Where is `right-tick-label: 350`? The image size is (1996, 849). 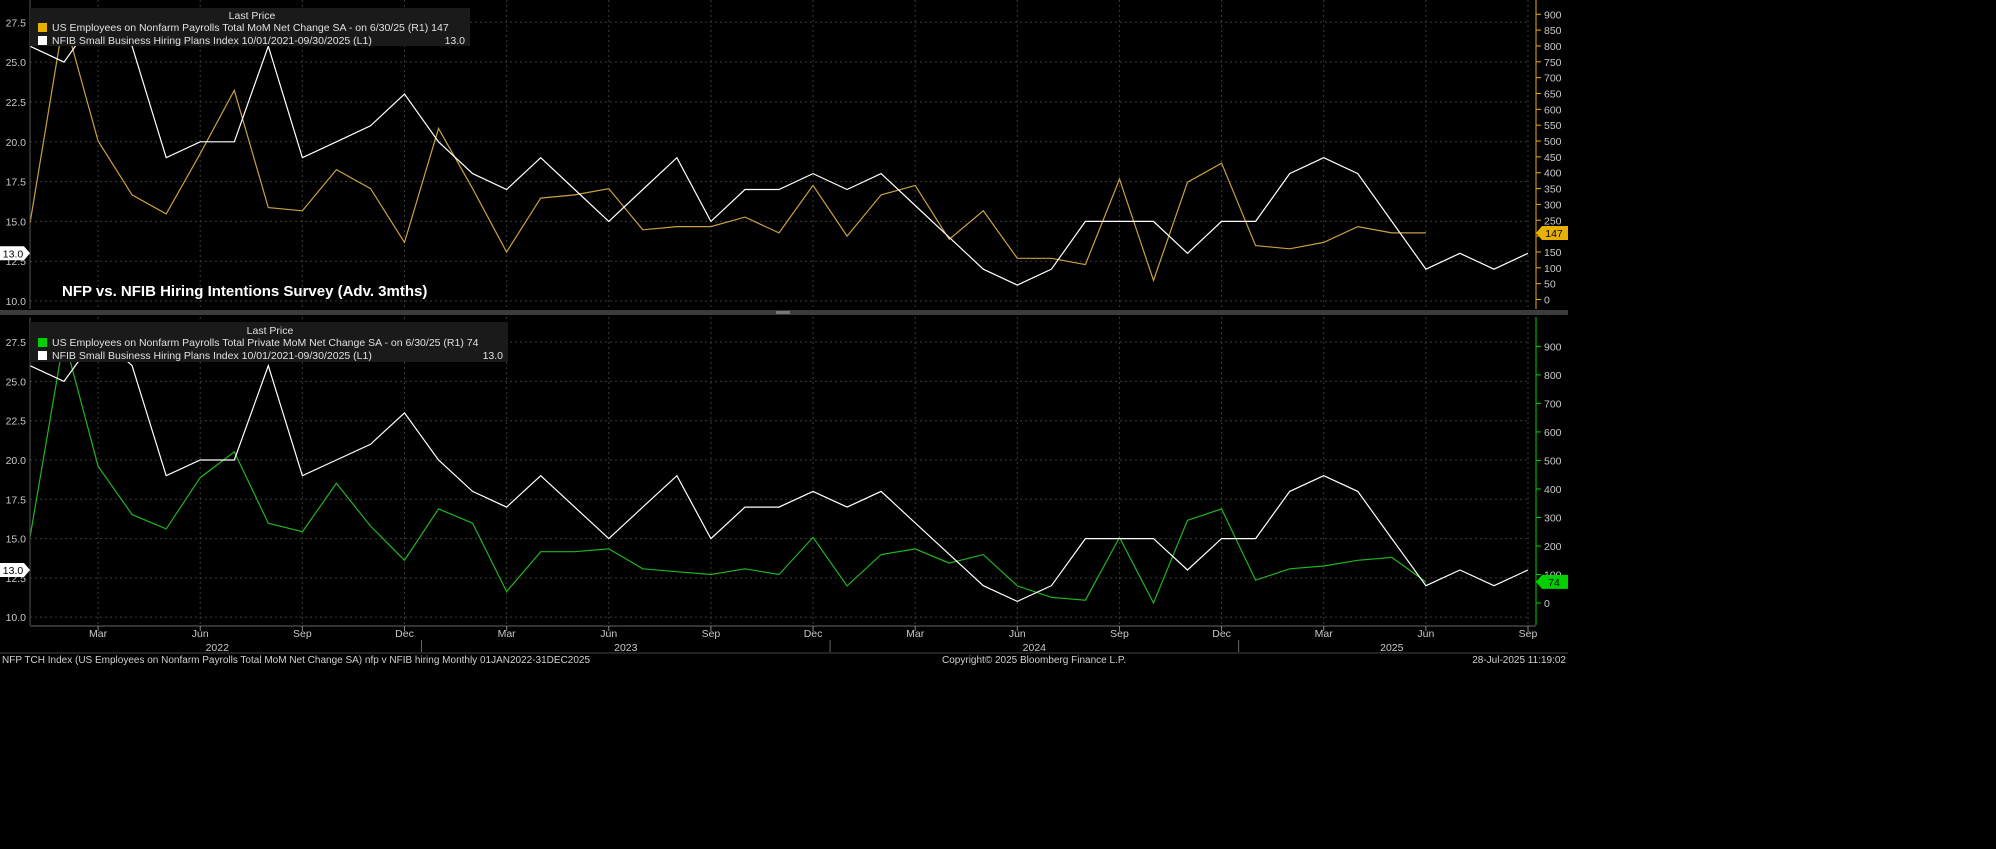
right-tick-label: 350 is located at coordinates (1553, 190).